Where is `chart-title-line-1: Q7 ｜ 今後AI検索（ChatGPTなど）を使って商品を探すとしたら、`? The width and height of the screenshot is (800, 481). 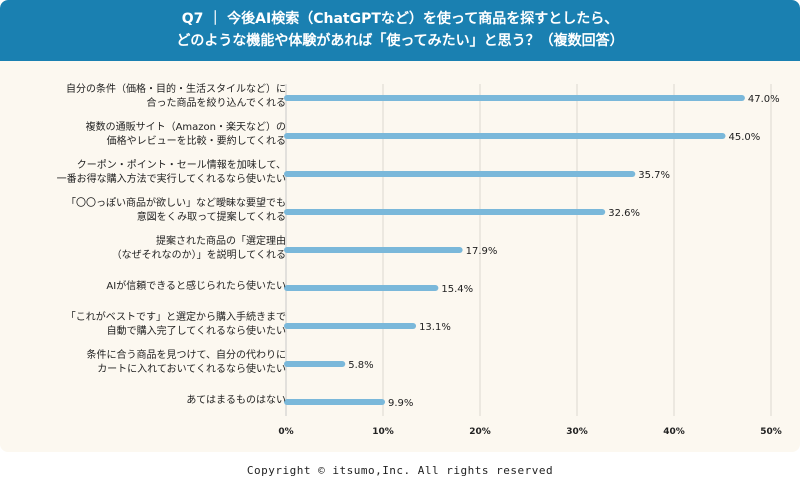
chart-title-line-1: Q7 ｜ 今後AI検索（ChatGPTなど）を使って商品を探すとしたら、 is located at coordinates (400, 19).